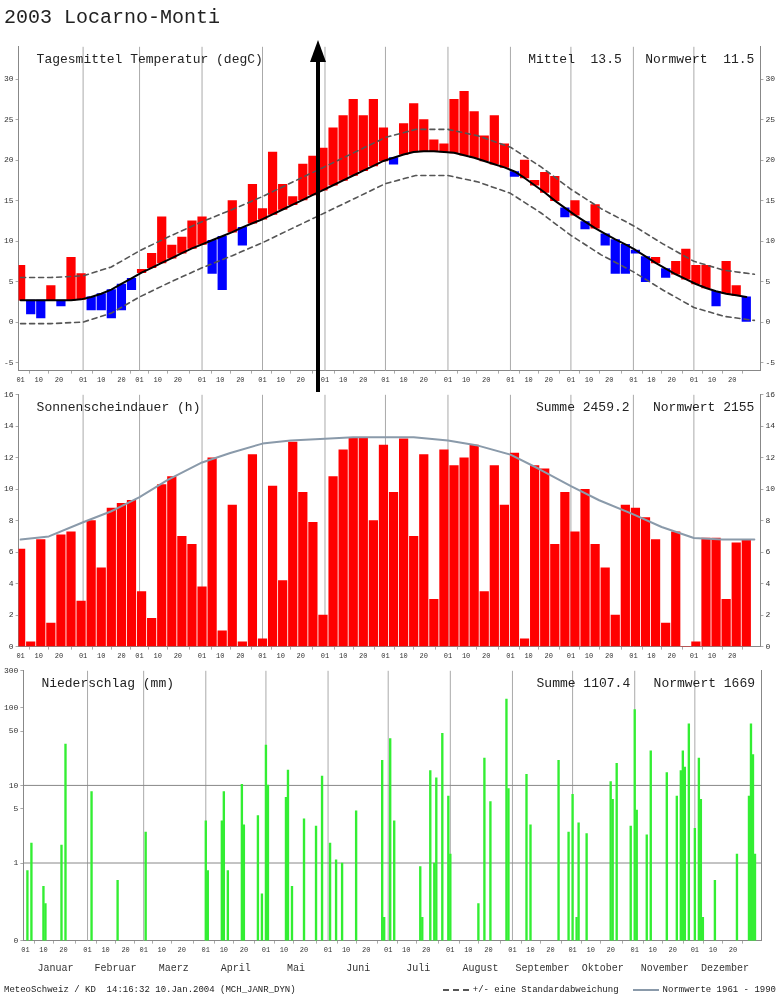 This screenshot has height=1003, width=779. Describe the element at coordinates (11, 670) in the screenshot. I see `y-tick-label: 300` at that location.